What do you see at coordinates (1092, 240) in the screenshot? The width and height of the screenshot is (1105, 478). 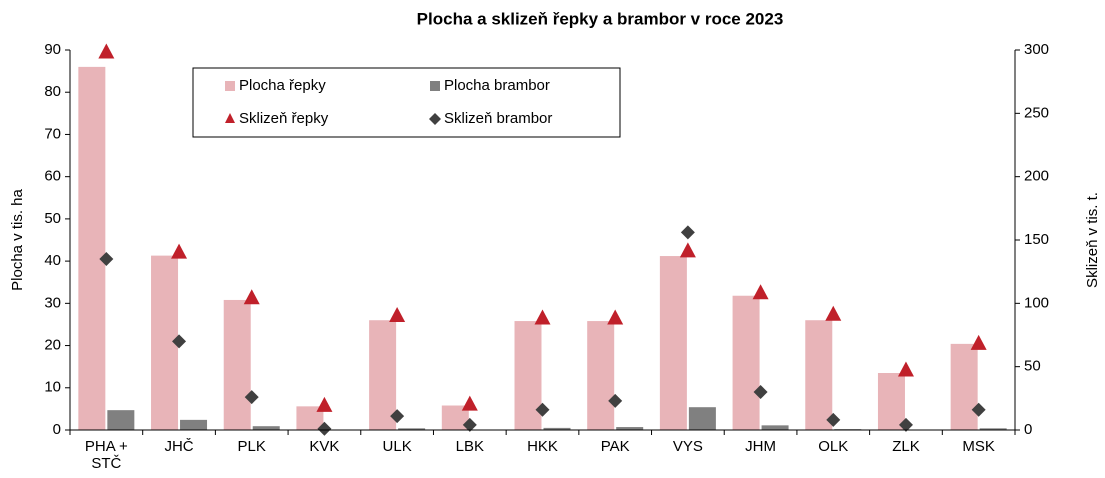 I see `y2-axis-label: Sklizeň v tis. t.` at bounding box center [1092, 240].